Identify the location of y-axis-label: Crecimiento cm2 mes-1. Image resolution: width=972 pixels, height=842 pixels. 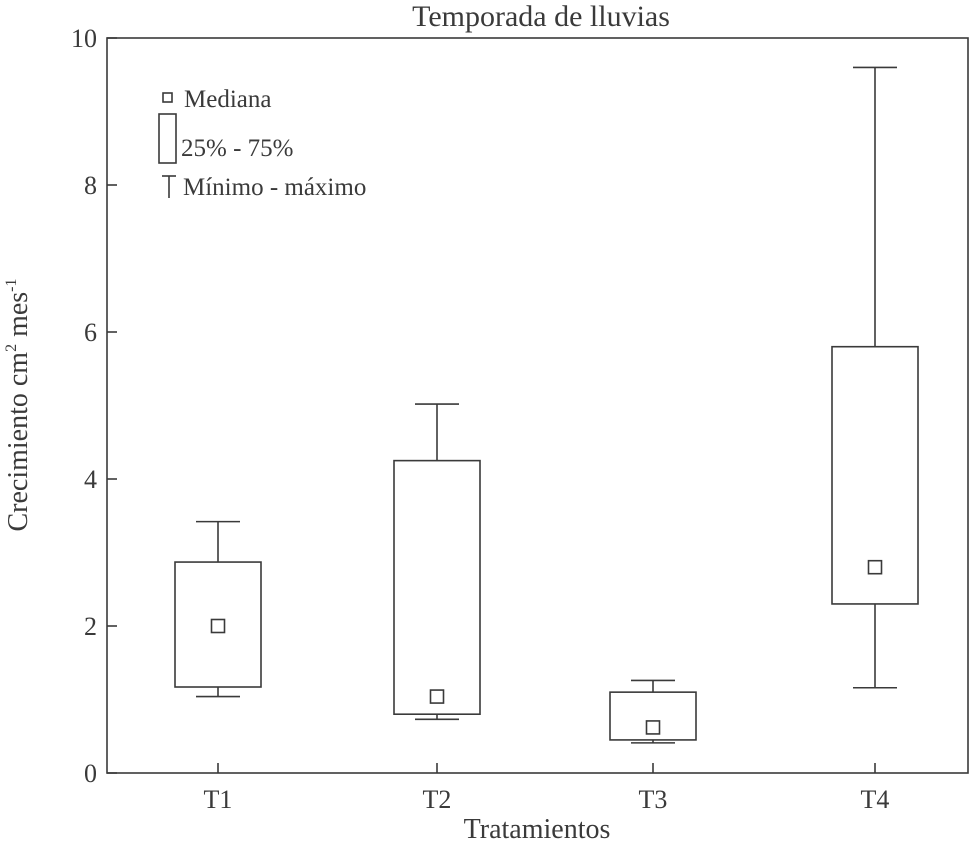
(18, 404).